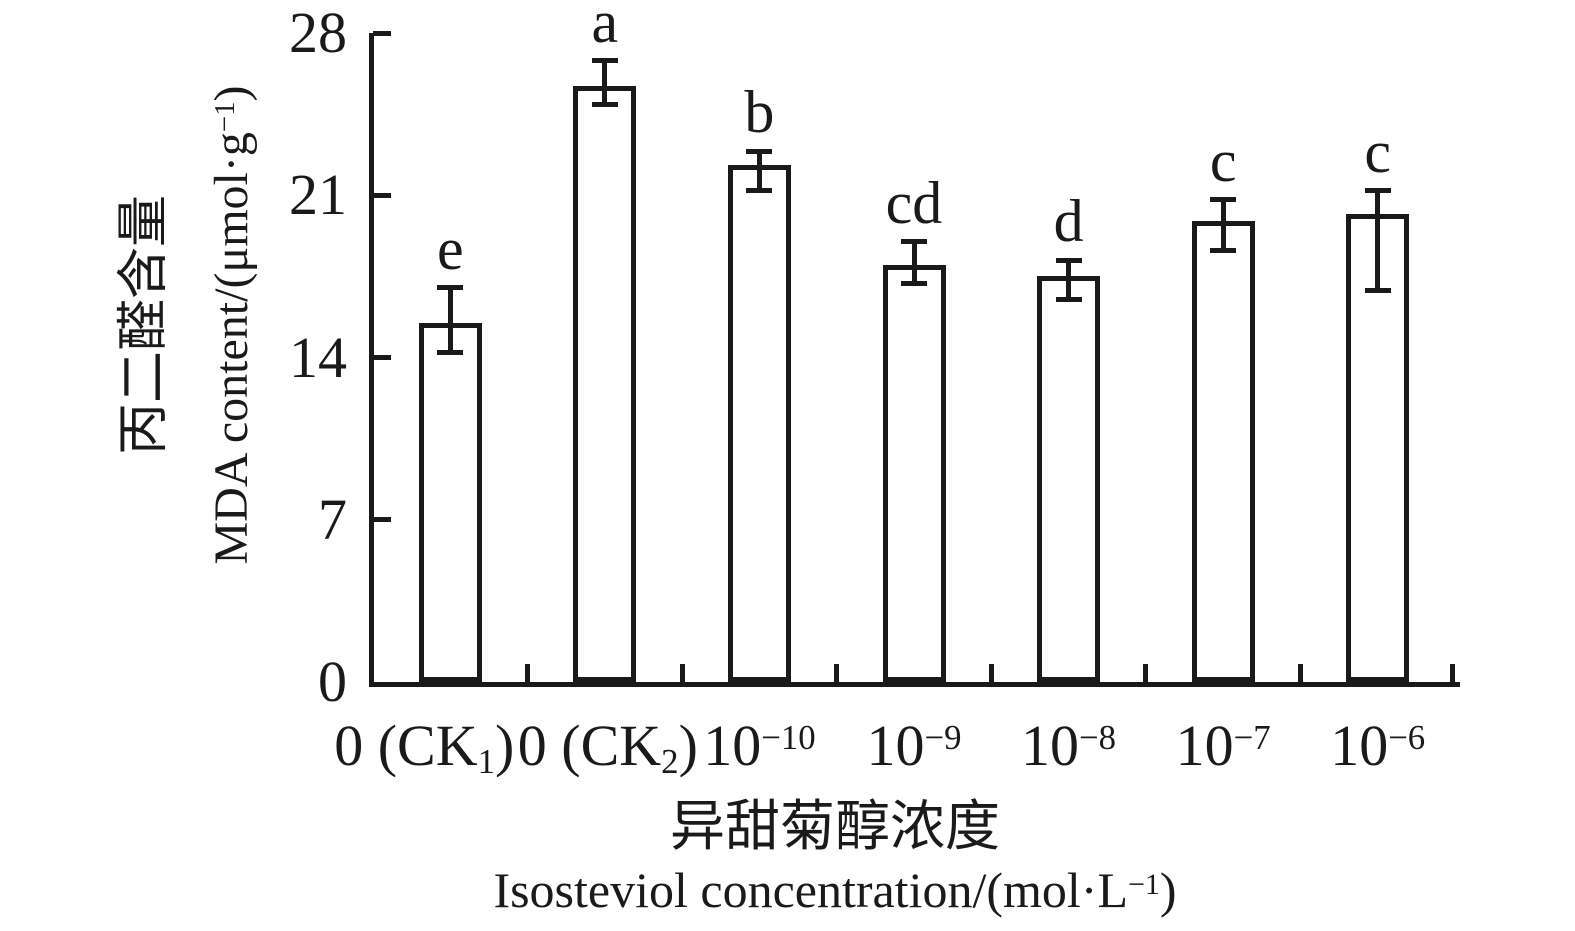 This screenshot has width=1575, height=931. What do you see at coordinates (834, 826) in the screenshot?
I see `x-axis-title-zh: 异甜菊醇浓度` at bounding box center [834, 826].